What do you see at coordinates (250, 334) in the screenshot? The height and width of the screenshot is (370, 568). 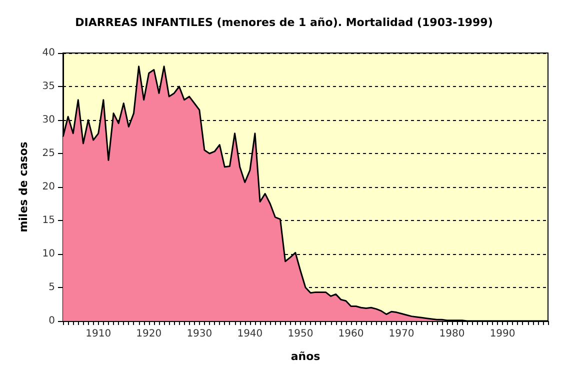 I see `x-tick-label: 1940` at bounding box center [250, 334].